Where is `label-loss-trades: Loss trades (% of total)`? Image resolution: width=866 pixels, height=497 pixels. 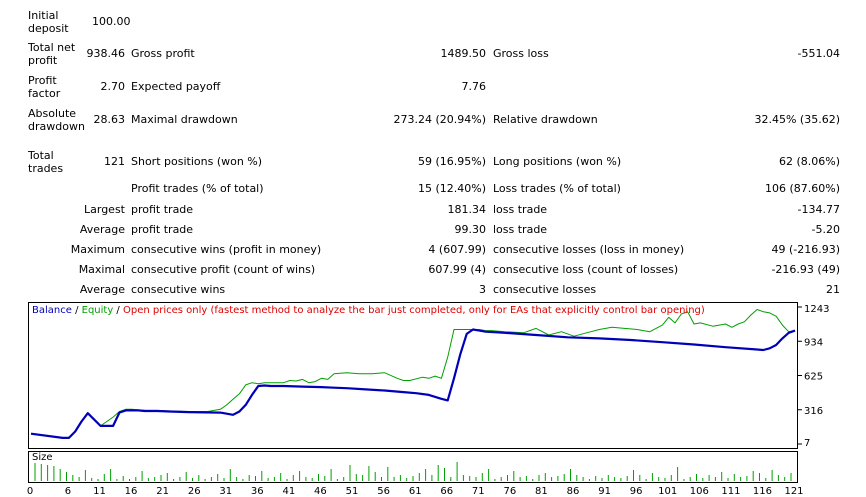
label-loss-trades: Loss trades (% of total) is located at coordinates (557, 188).